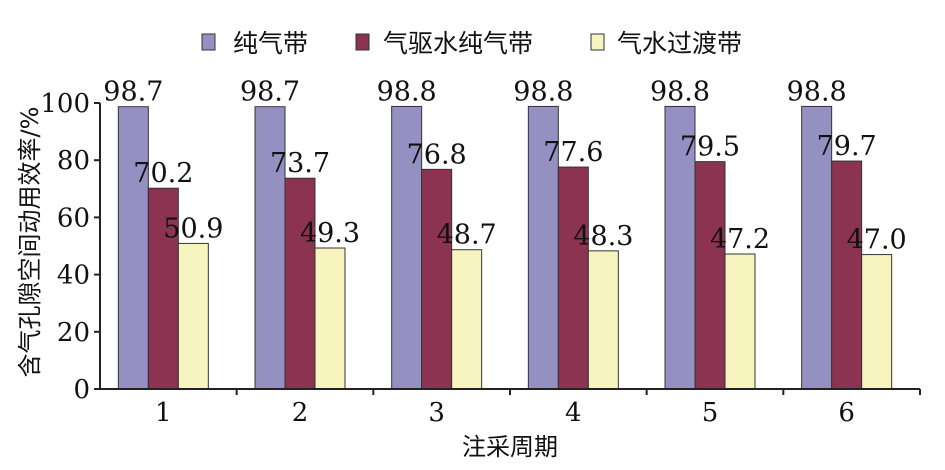  What do you see at coordinates (81, 390) in the screenshot?
I see `y-tick-label: 0` at bounding box center [81, 390].